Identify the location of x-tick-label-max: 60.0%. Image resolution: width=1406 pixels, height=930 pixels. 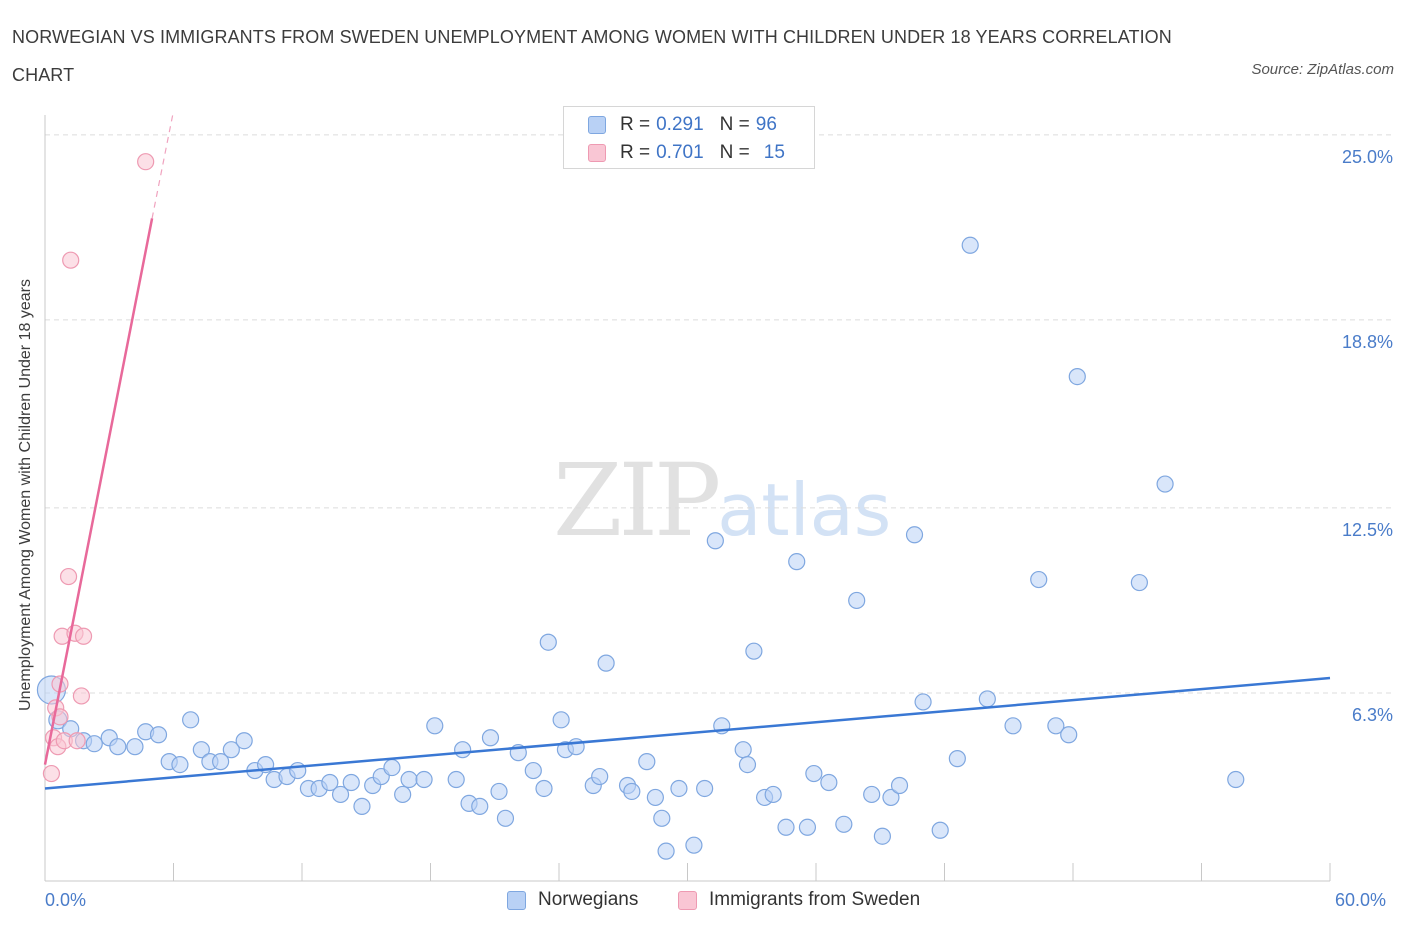
(1361, 900).